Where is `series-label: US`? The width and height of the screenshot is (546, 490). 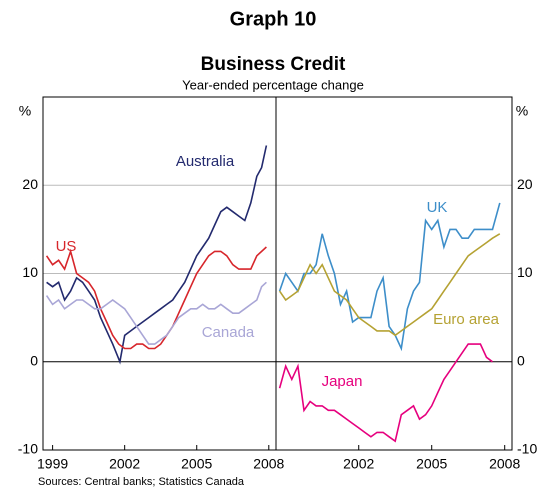 series-label: US is located at coordinates (66, 246).